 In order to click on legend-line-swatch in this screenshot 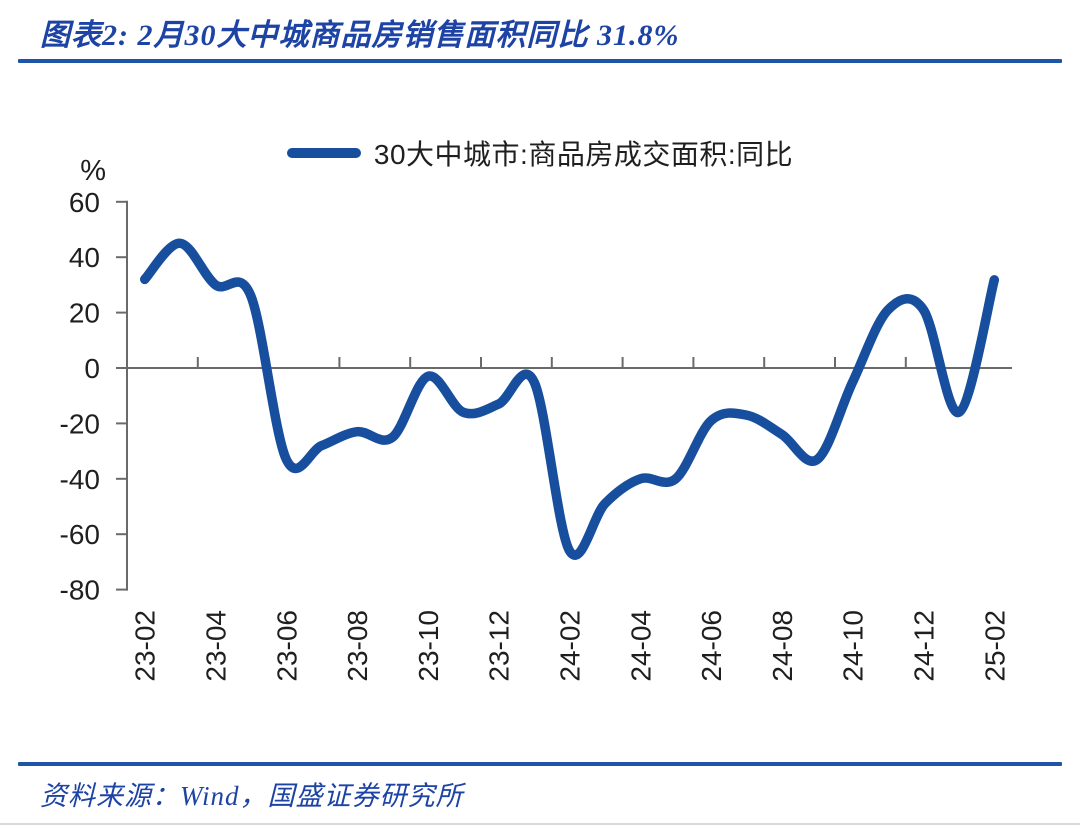, I will do `click(323, 153)`.